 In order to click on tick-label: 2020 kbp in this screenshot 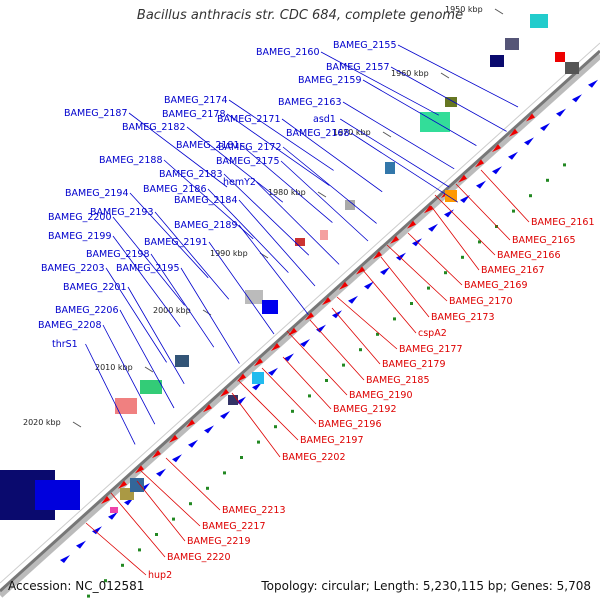, I will do `click(42, 422)`.